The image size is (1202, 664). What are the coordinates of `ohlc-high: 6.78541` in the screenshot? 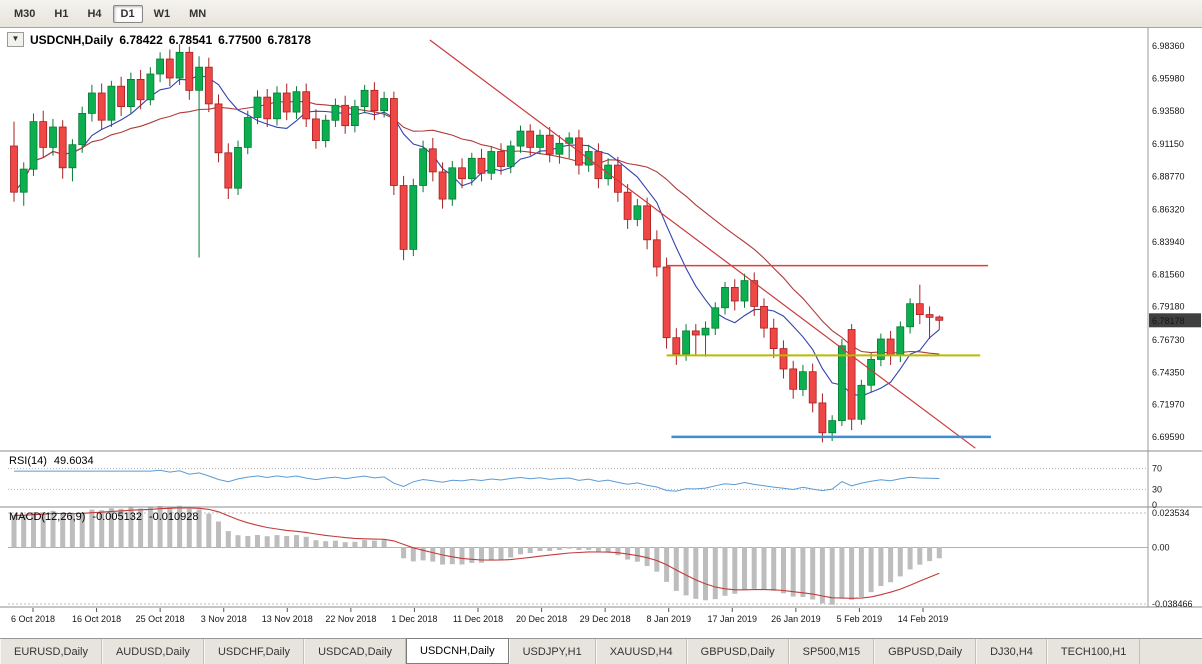 It's located at (190, 39).